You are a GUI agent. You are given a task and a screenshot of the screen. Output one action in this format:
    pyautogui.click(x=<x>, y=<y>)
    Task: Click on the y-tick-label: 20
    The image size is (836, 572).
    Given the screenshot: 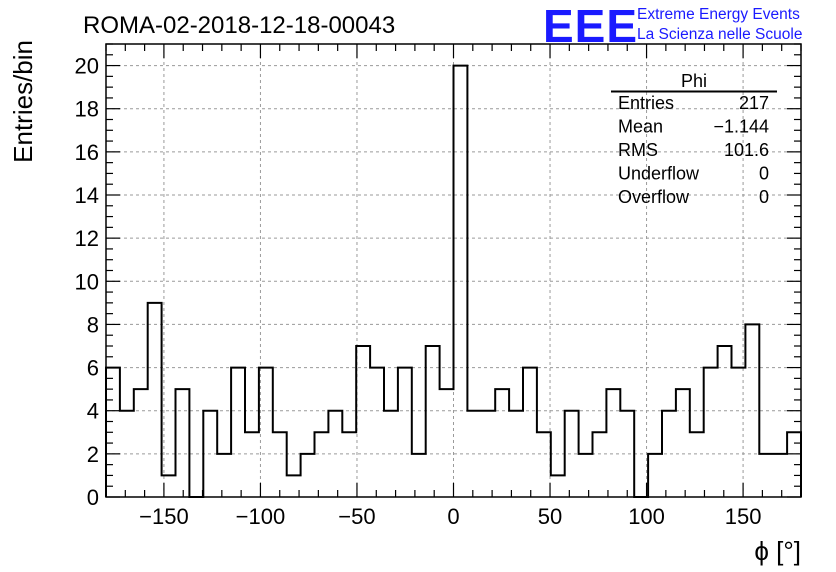 What is the action you would take?
    pyautogui.click(x=87, y=66)
    